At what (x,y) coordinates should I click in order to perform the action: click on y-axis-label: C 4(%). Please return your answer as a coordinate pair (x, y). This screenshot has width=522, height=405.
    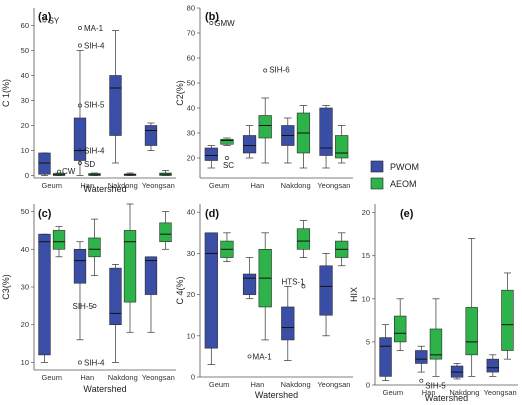
    Looking at the image, I should click on (180, 290).